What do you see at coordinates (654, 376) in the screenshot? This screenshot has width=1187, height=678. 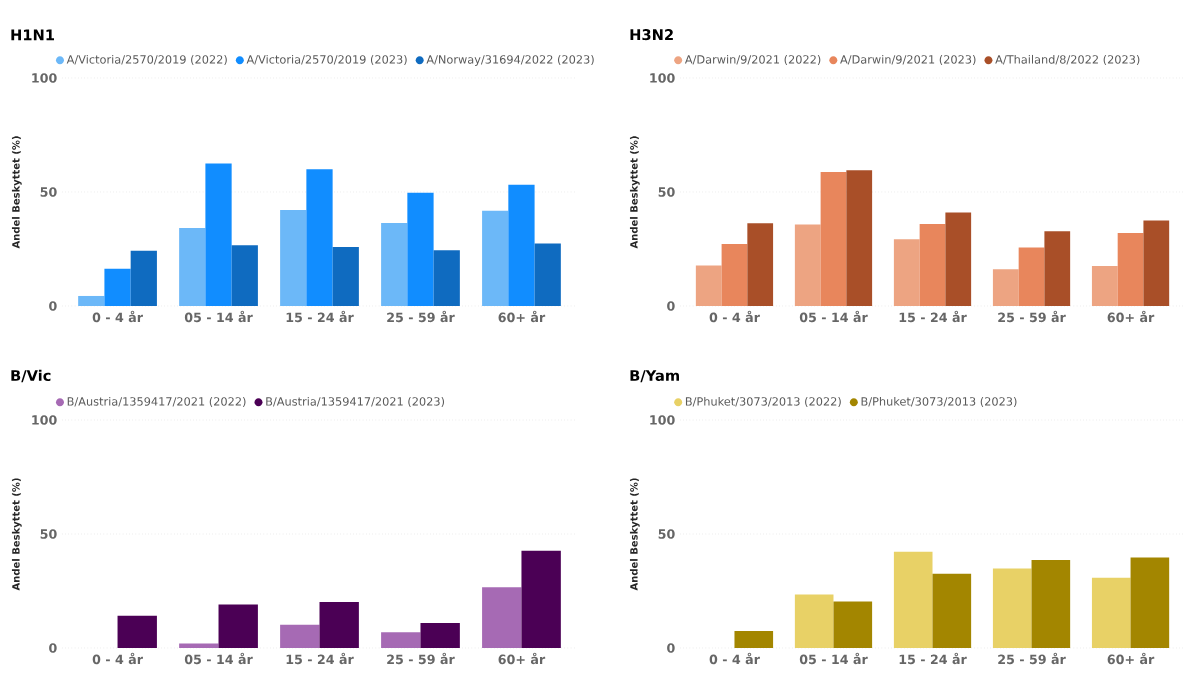 I see `chart-title: B/Yam` at bounding box center [654, 376].